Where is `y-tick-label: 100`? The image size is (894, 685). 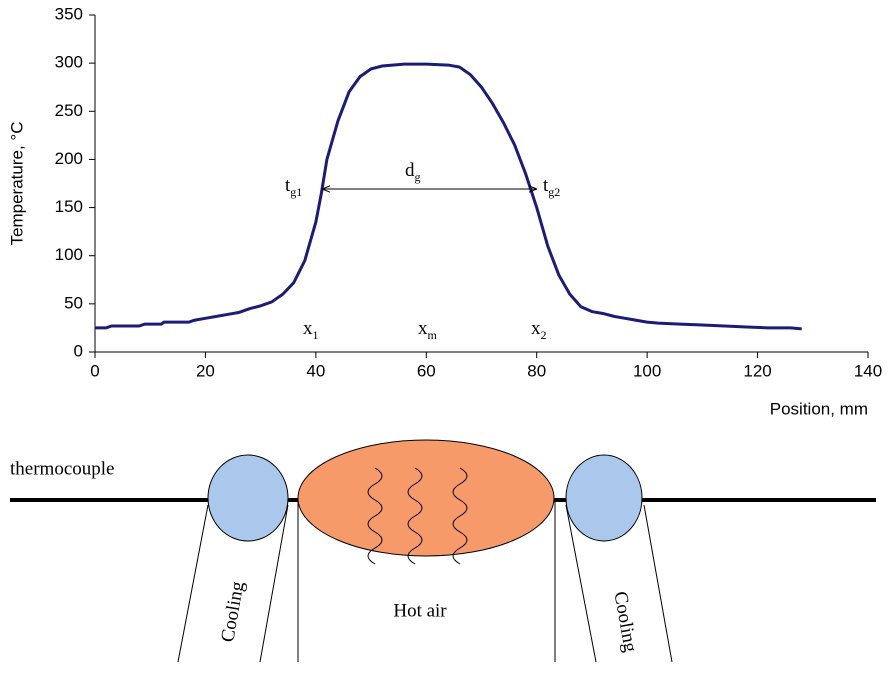 y-tick-label: 100 is located at coordinates (69, 254).